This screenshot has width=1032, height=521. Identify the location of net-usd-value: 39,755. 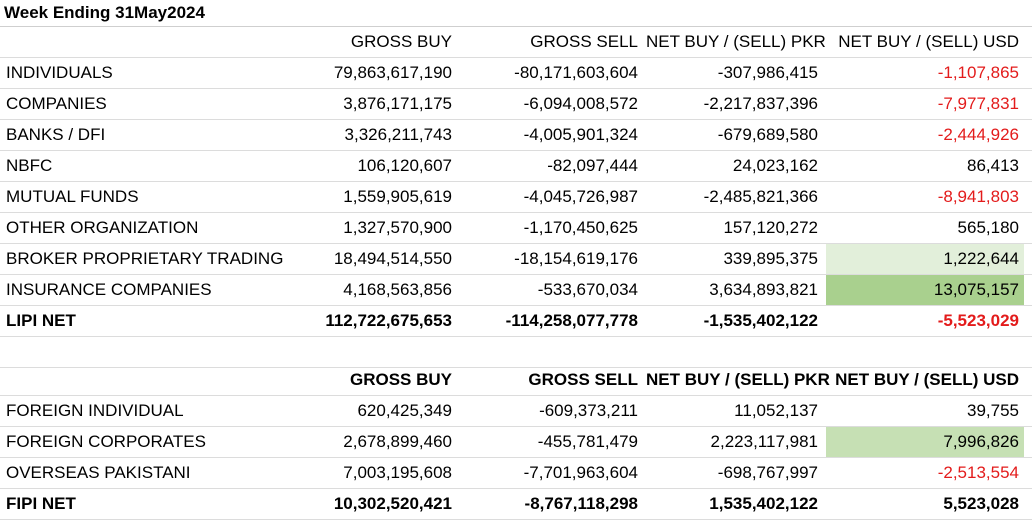
(993, 410).